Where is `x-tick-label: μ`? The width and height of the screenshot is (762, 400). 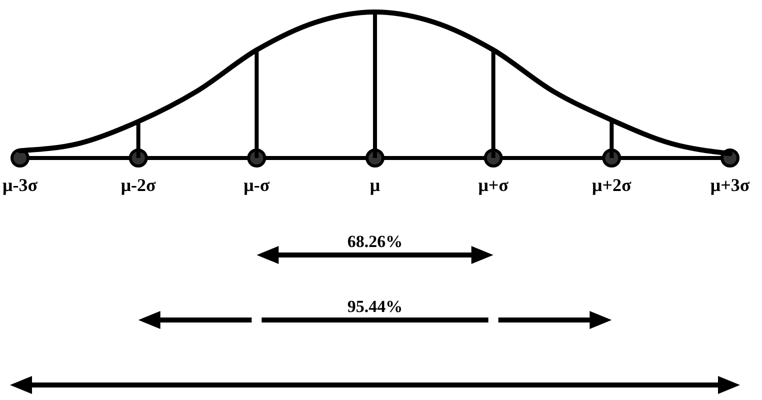
x-tick-label: μ is located at coordinates (375, 185).